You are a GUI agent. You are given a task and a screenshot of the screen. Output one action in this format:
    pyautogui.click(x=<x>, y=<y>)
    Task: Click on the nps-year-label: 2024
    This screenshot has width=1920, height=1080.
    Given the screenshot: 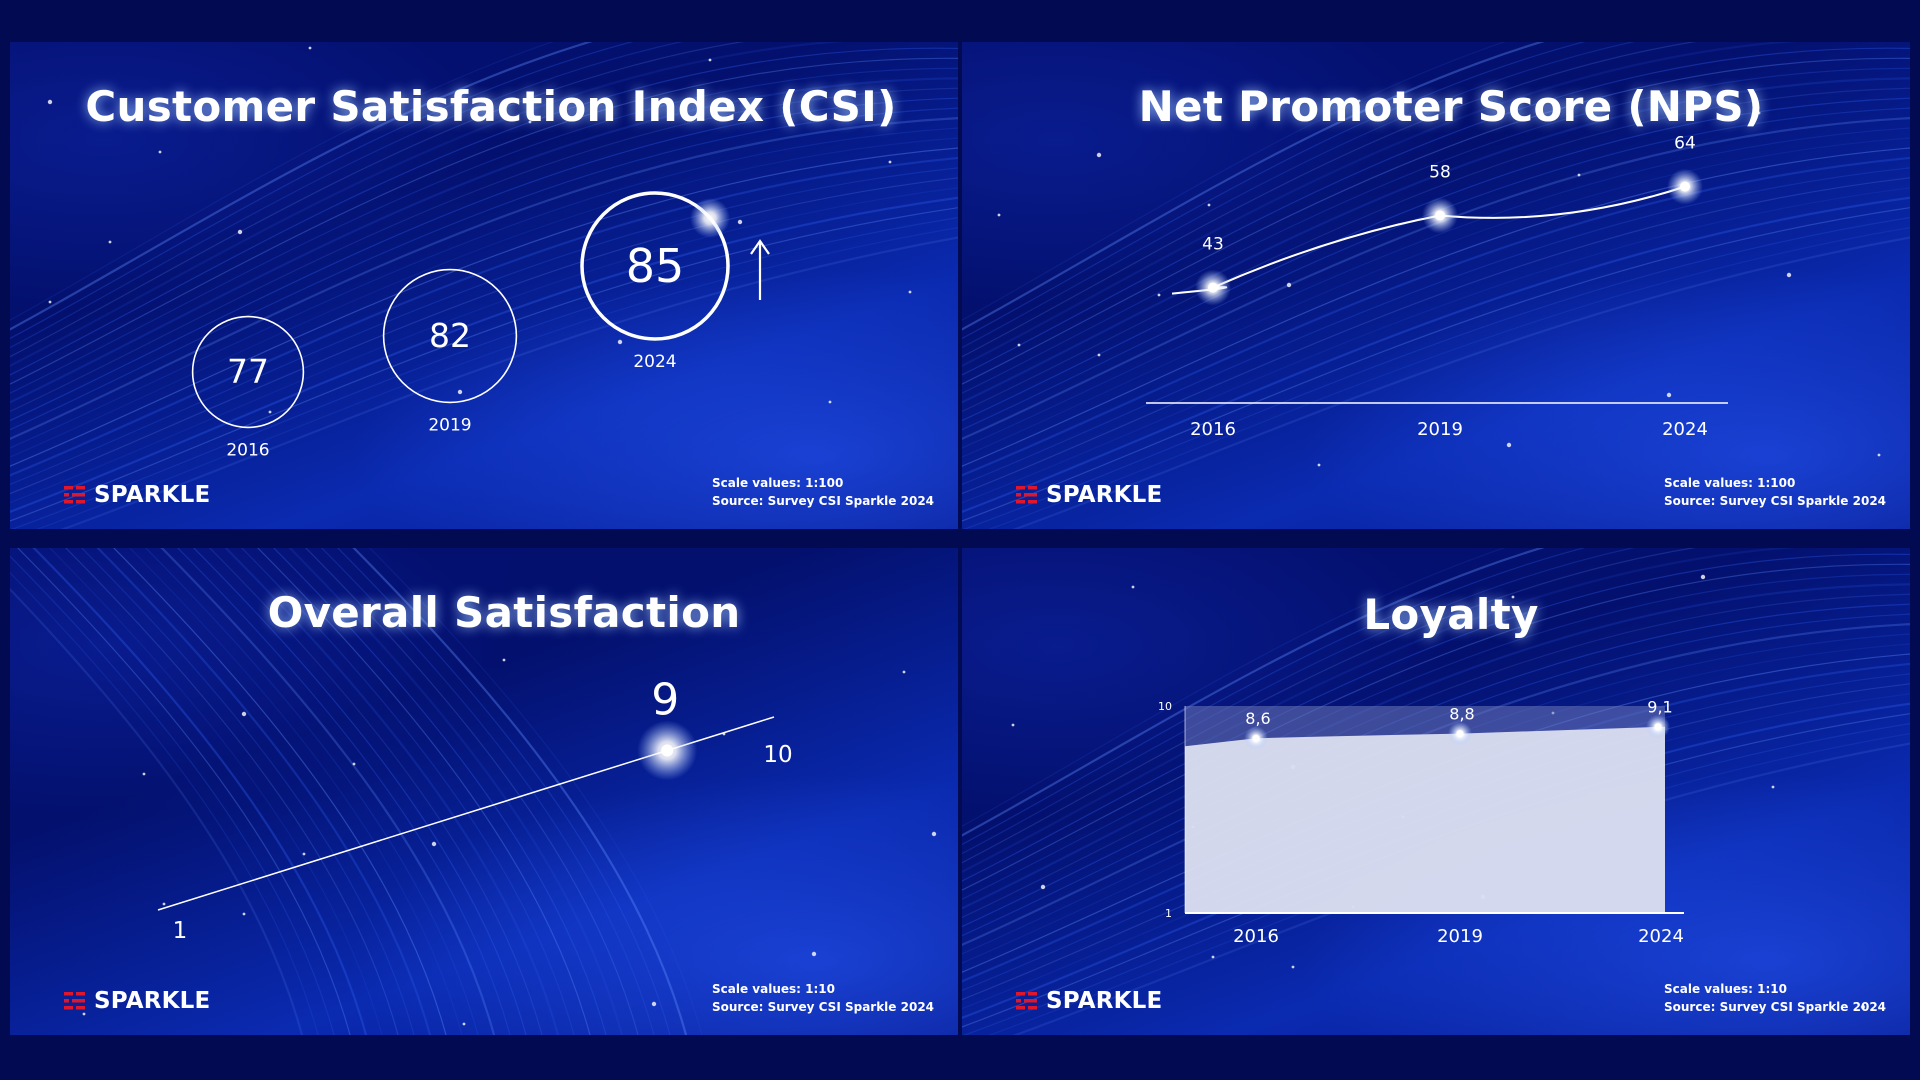 What is the action you would take?
    pyautogui.click(x=1685, y=429)
    